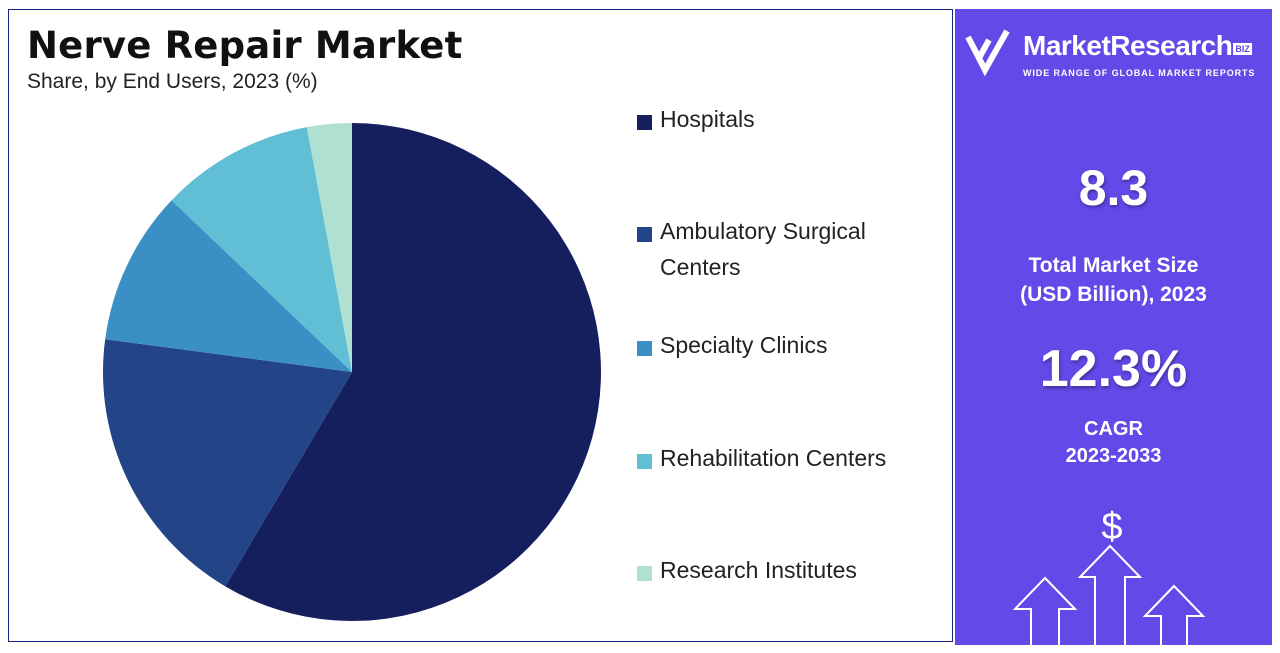  Describe the element at coordinates (987, 53) in the screenshot. I see `checkmark-logo-icon` at that location.